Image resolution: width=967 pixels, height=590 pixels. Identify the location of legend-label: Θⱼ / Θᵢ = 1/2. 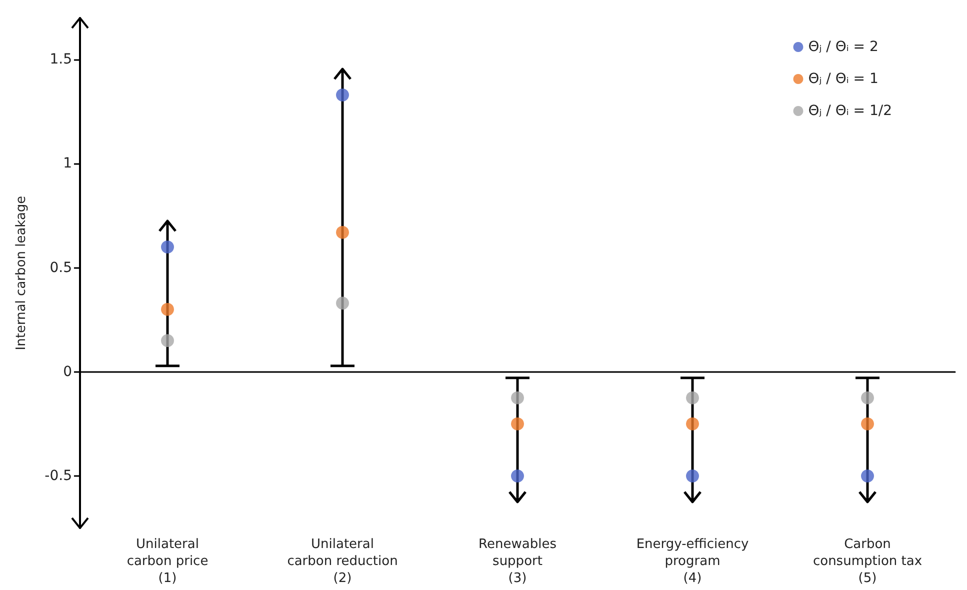
(850, 111).